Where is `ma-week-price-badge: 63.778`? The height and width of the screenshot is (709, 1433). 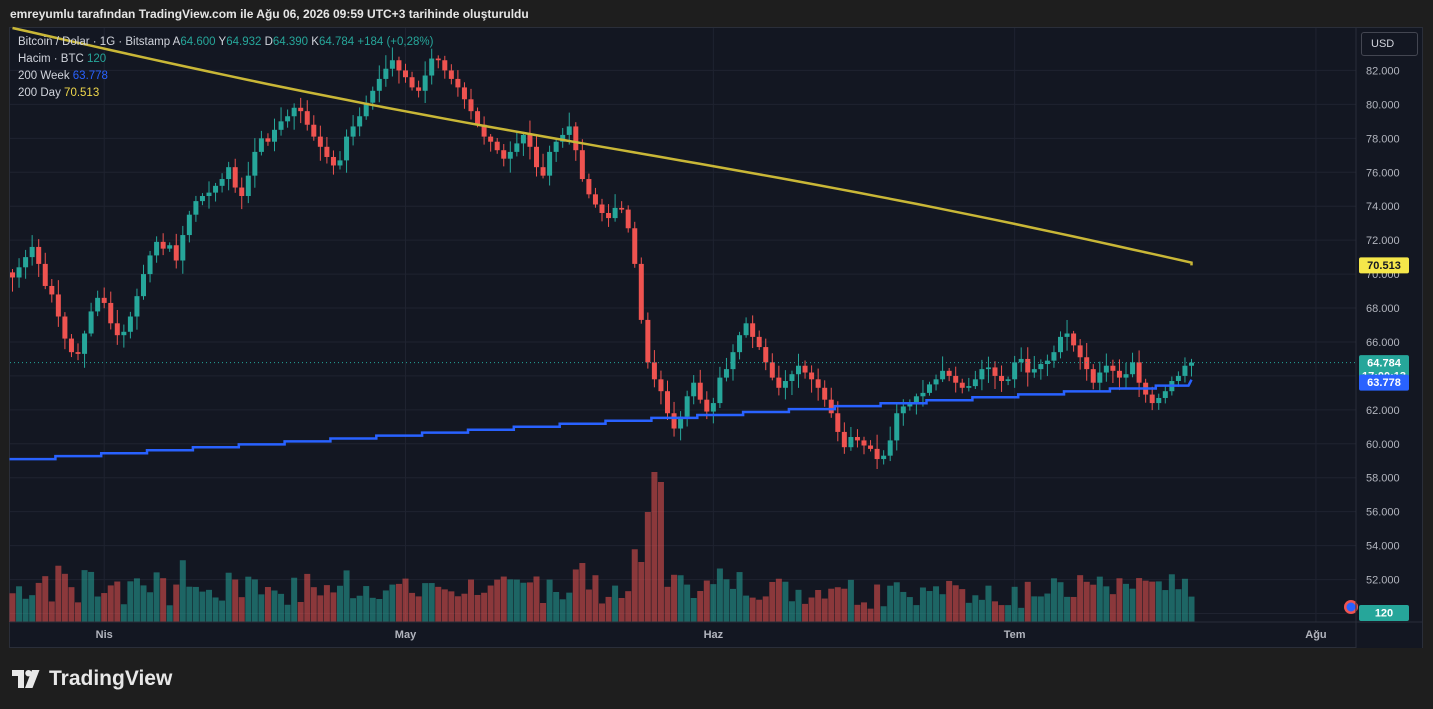 ma-week-price-badge: 63.778 is located at coordinates (1384, 382).